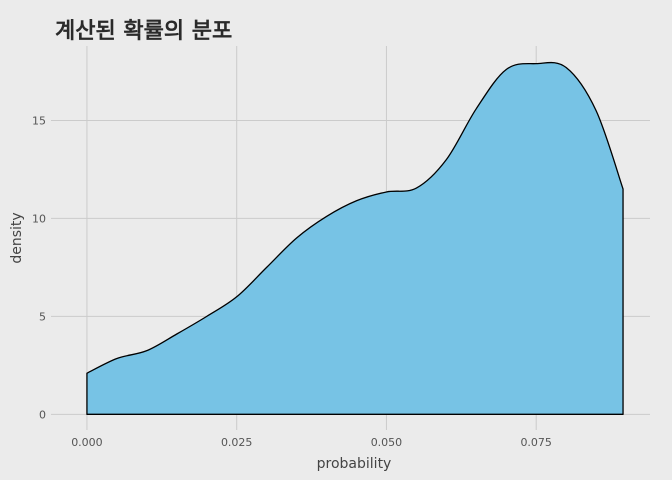  What do you see at coordinates (237, 442) in the screenshot?
I see `x-tick-label: 0.025` at bounding box center [237, 442].